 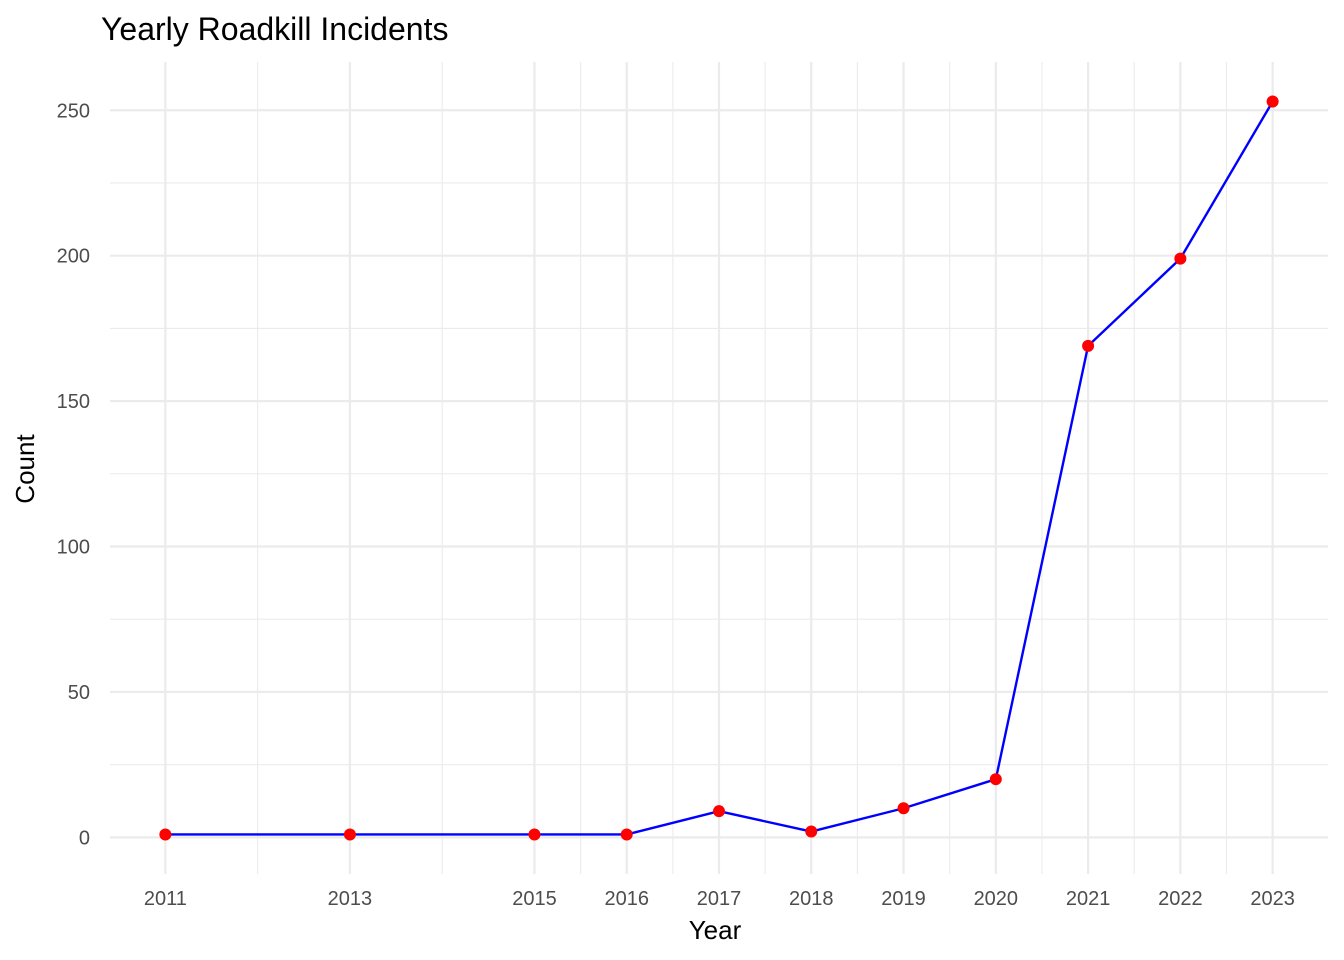 What do you see at coordinates (73, 111) in the screenshot?
I see `y-tick-label: 250` at bounding box center [73, 111].